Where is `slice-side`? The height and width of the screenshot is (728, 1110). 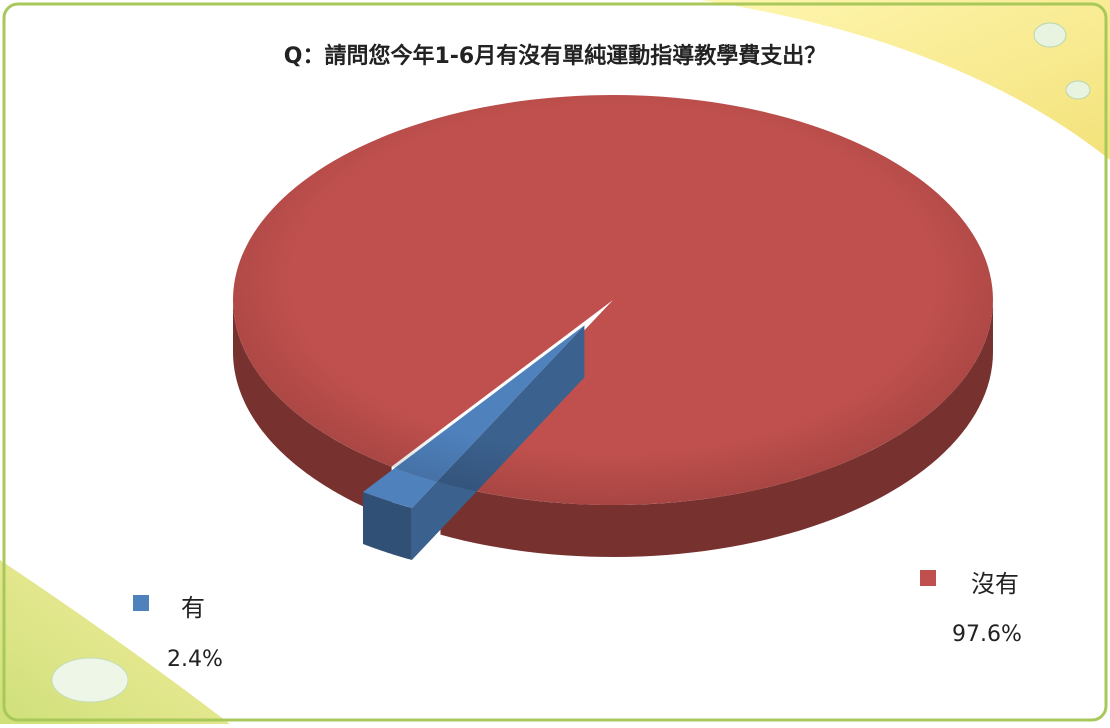
slice-side is located at coordinates (387, 526).